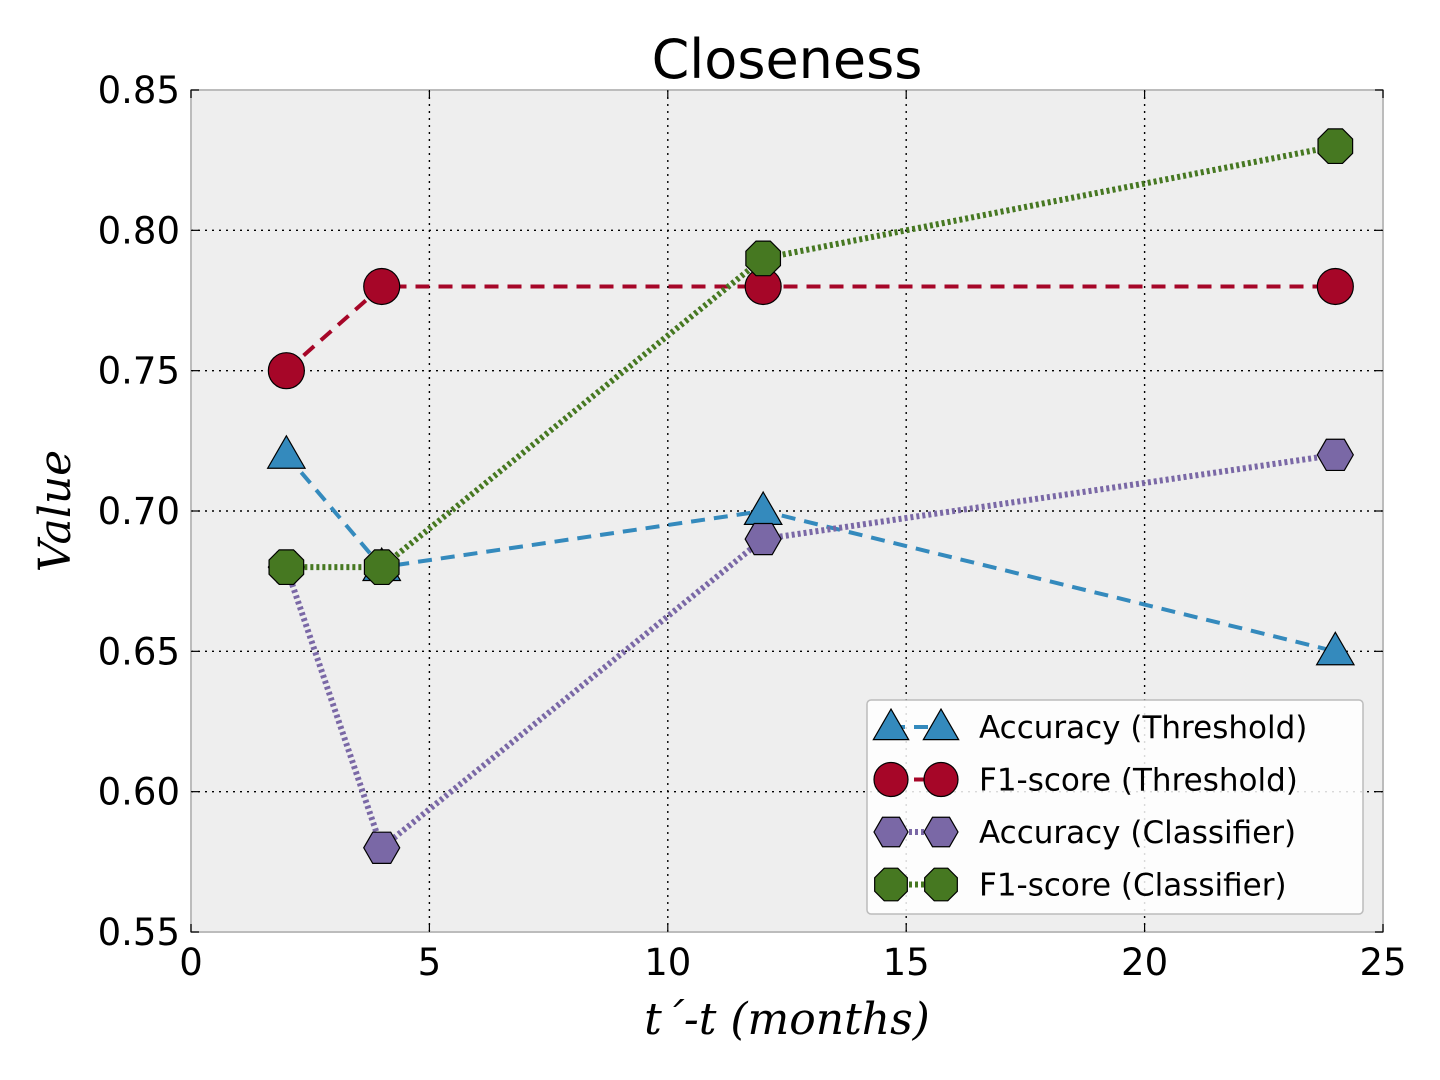 Image resolution: width=1440 pixels, height=1080 pixels. I want to click on legend-item: Accuracy (Threshold), so click(1089, 726).